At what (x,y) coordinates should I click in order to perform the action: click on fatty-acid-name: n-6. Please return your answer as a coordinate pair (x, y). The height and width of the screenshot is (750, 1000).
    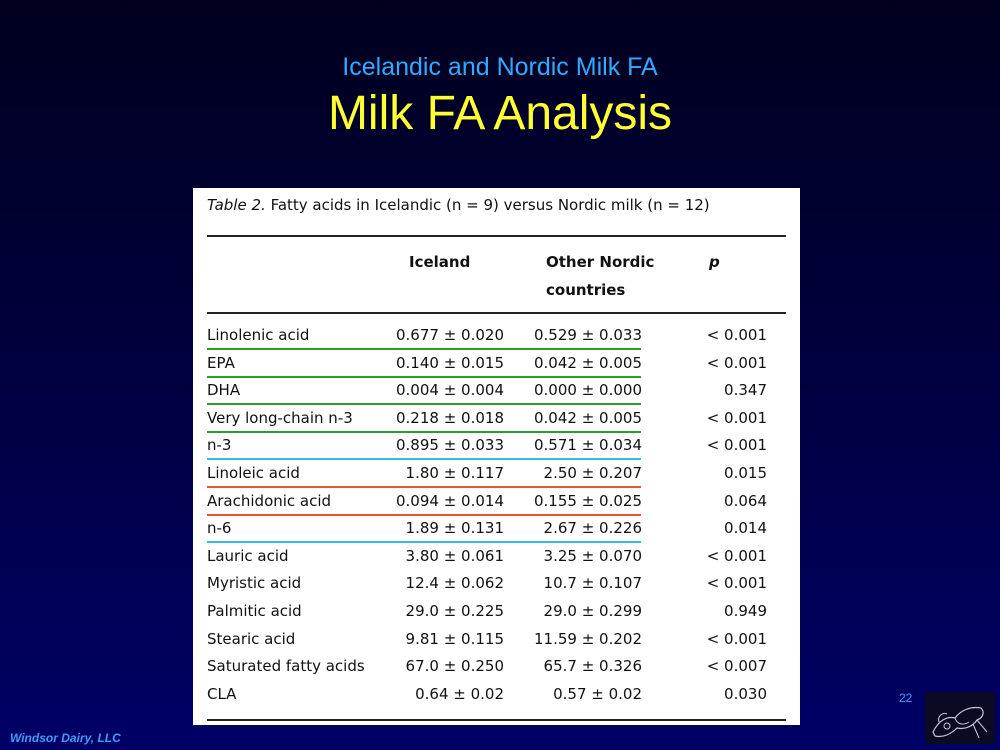
    Looking at the image, I should click on (219, 528).